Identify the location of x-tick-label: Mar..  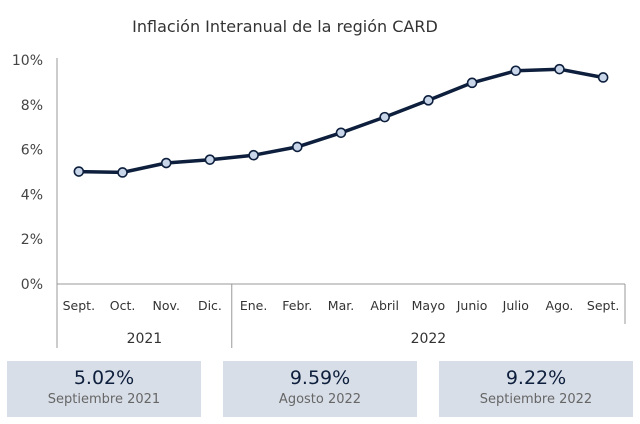
(341, 305).